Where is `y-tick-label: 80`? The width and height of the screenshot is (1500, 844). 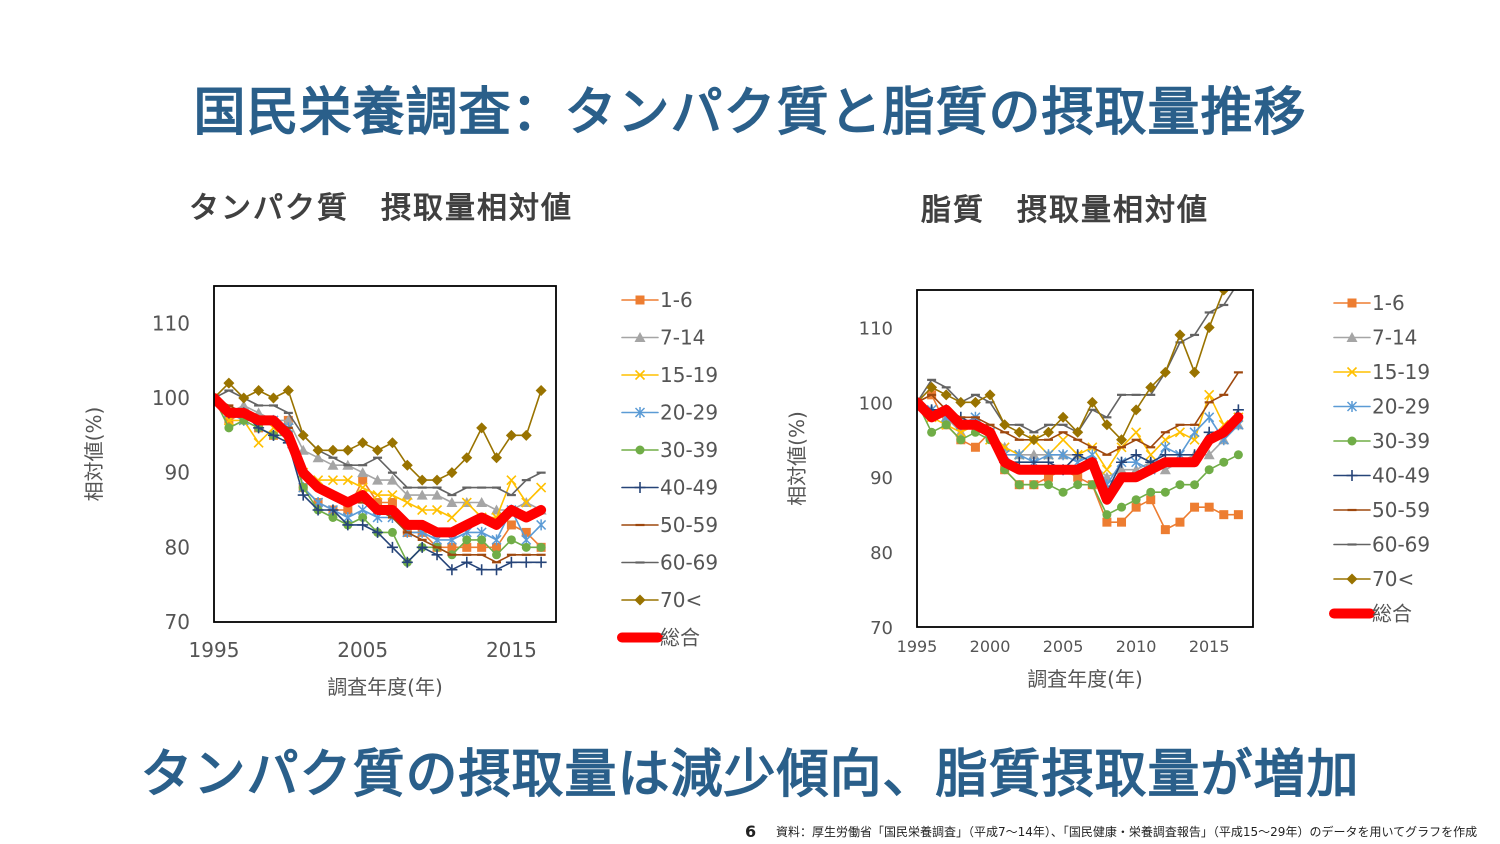 y-tick-label: 80 is located at coordinates (881, 553).